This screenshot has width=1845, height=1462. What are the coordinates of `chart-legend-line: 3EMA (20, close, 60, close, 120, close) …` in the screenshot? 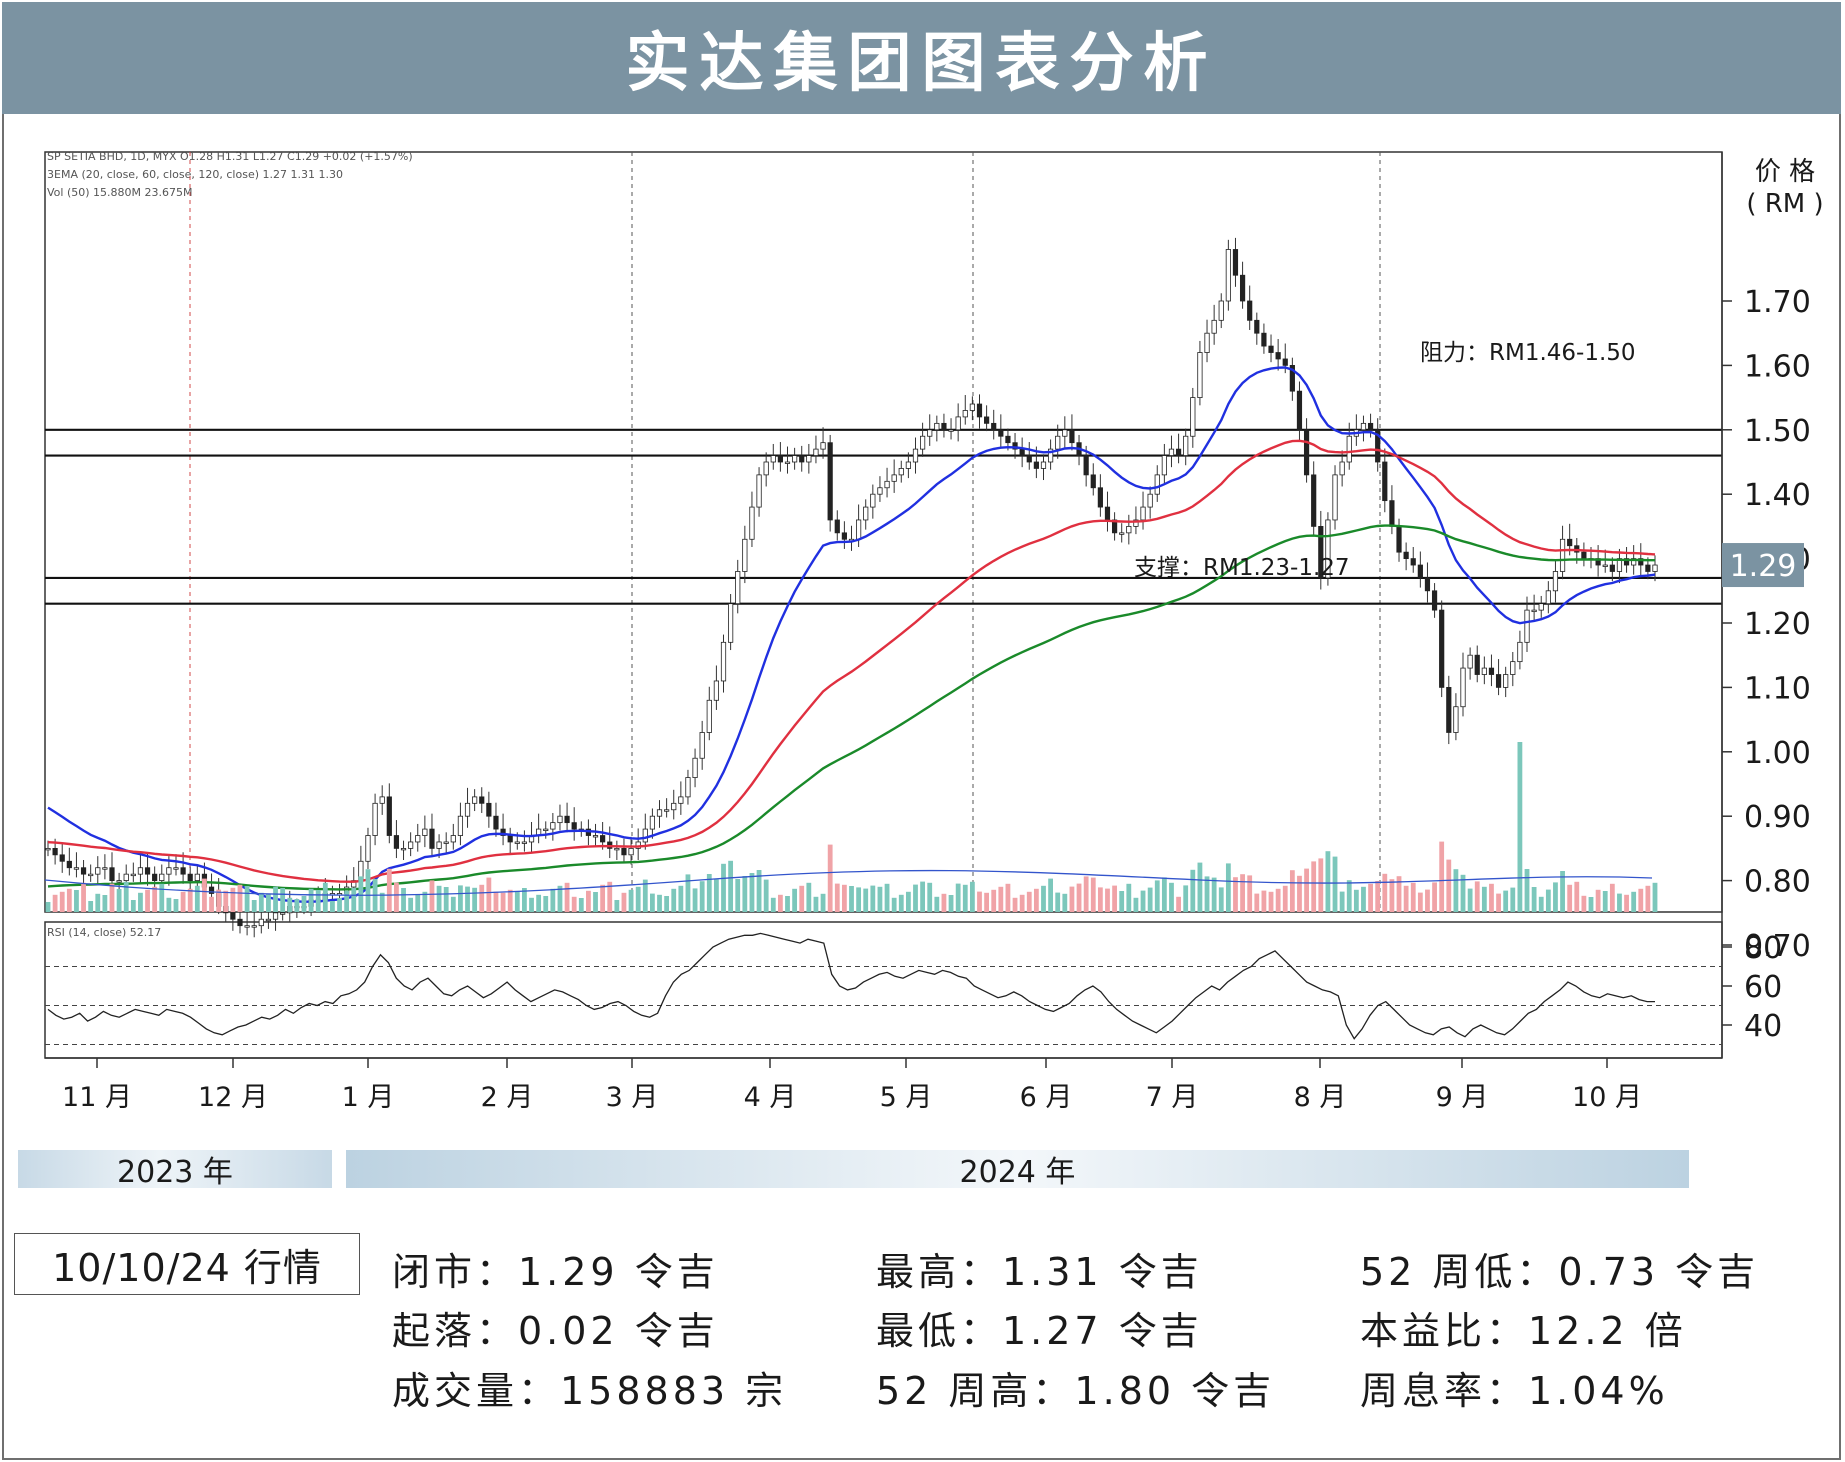 It's located at (195, 174).